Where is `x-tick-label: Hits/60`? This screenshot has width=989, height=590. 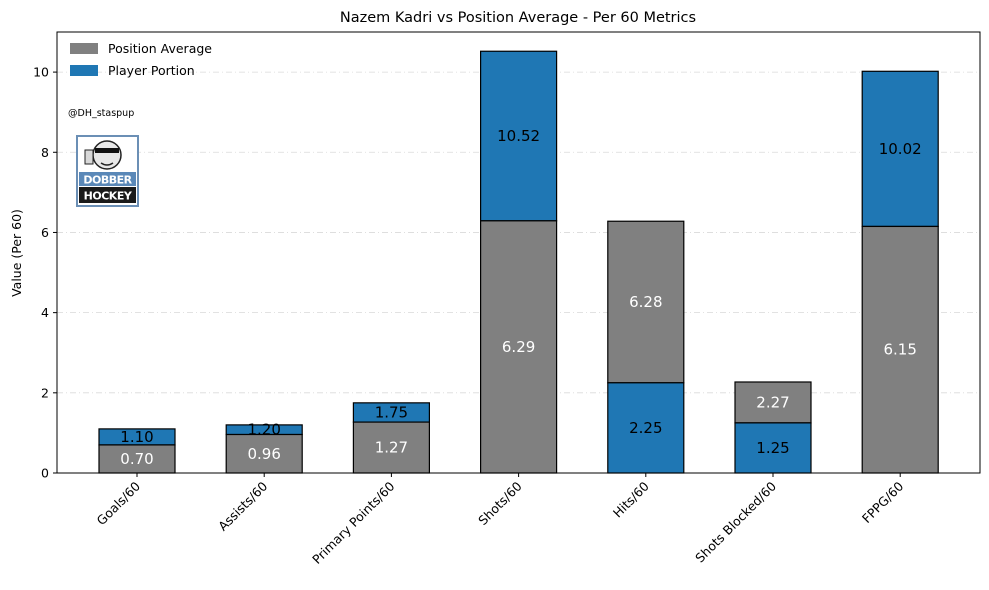
x-tick-label: Hits/60 is located at coordinates (631, 499).